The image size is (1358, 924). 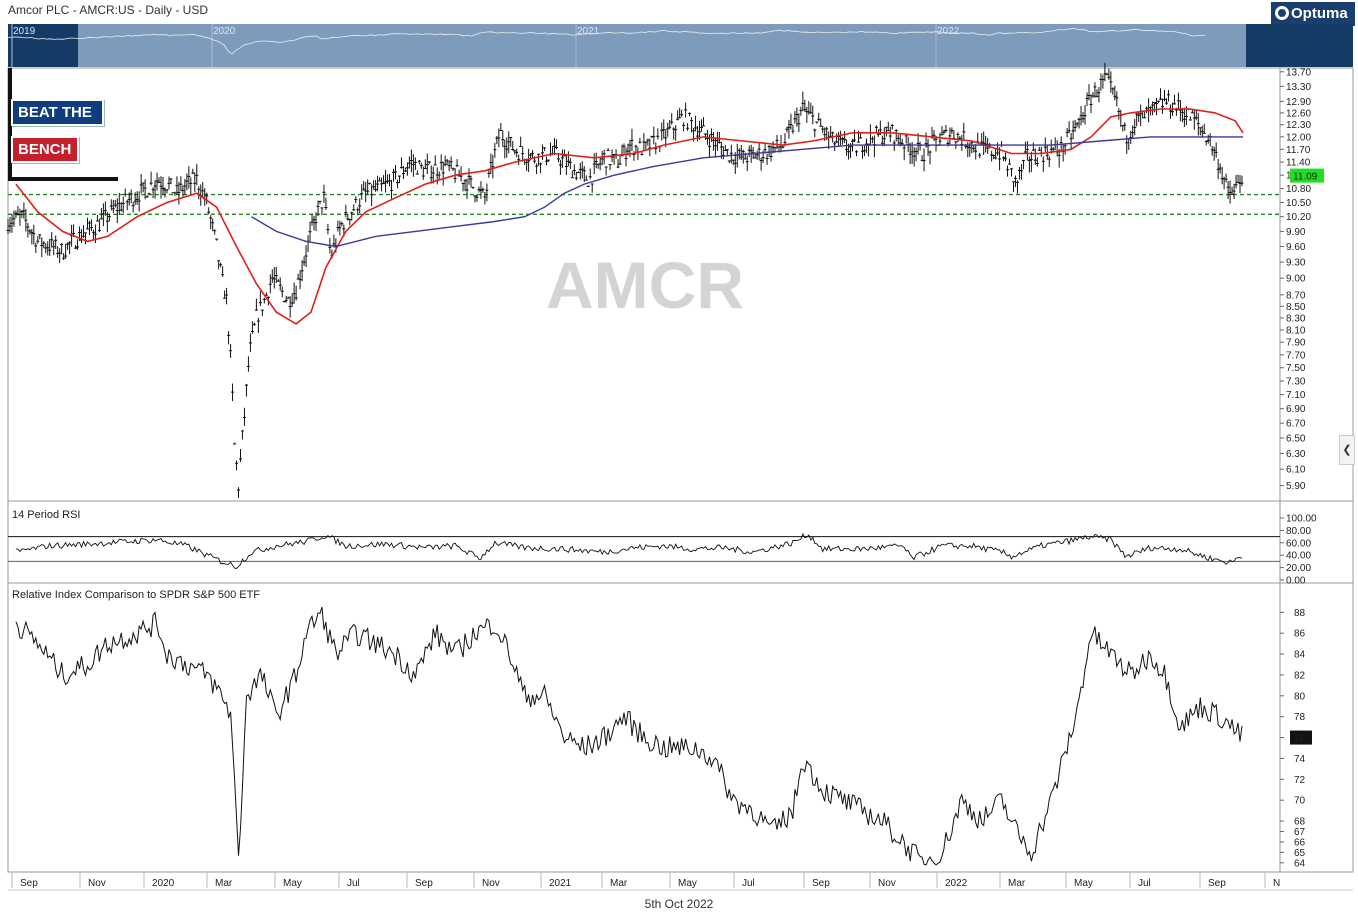 What do you see at coordinates (1296, 439) in the screenshot?
I see `price-tick-label: 6.50` at bounding box center [1296, 439].